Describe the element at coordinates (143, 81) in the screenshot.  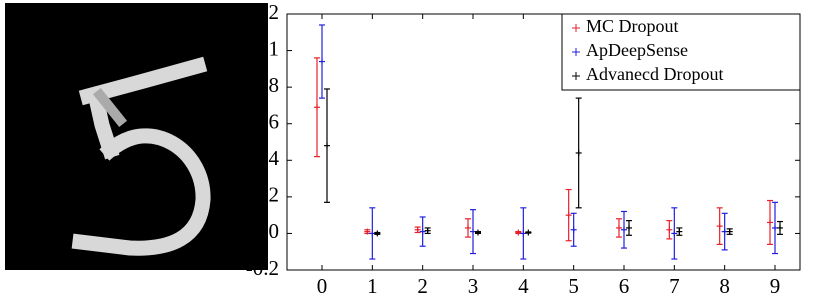
I see `digit-top` at that location.